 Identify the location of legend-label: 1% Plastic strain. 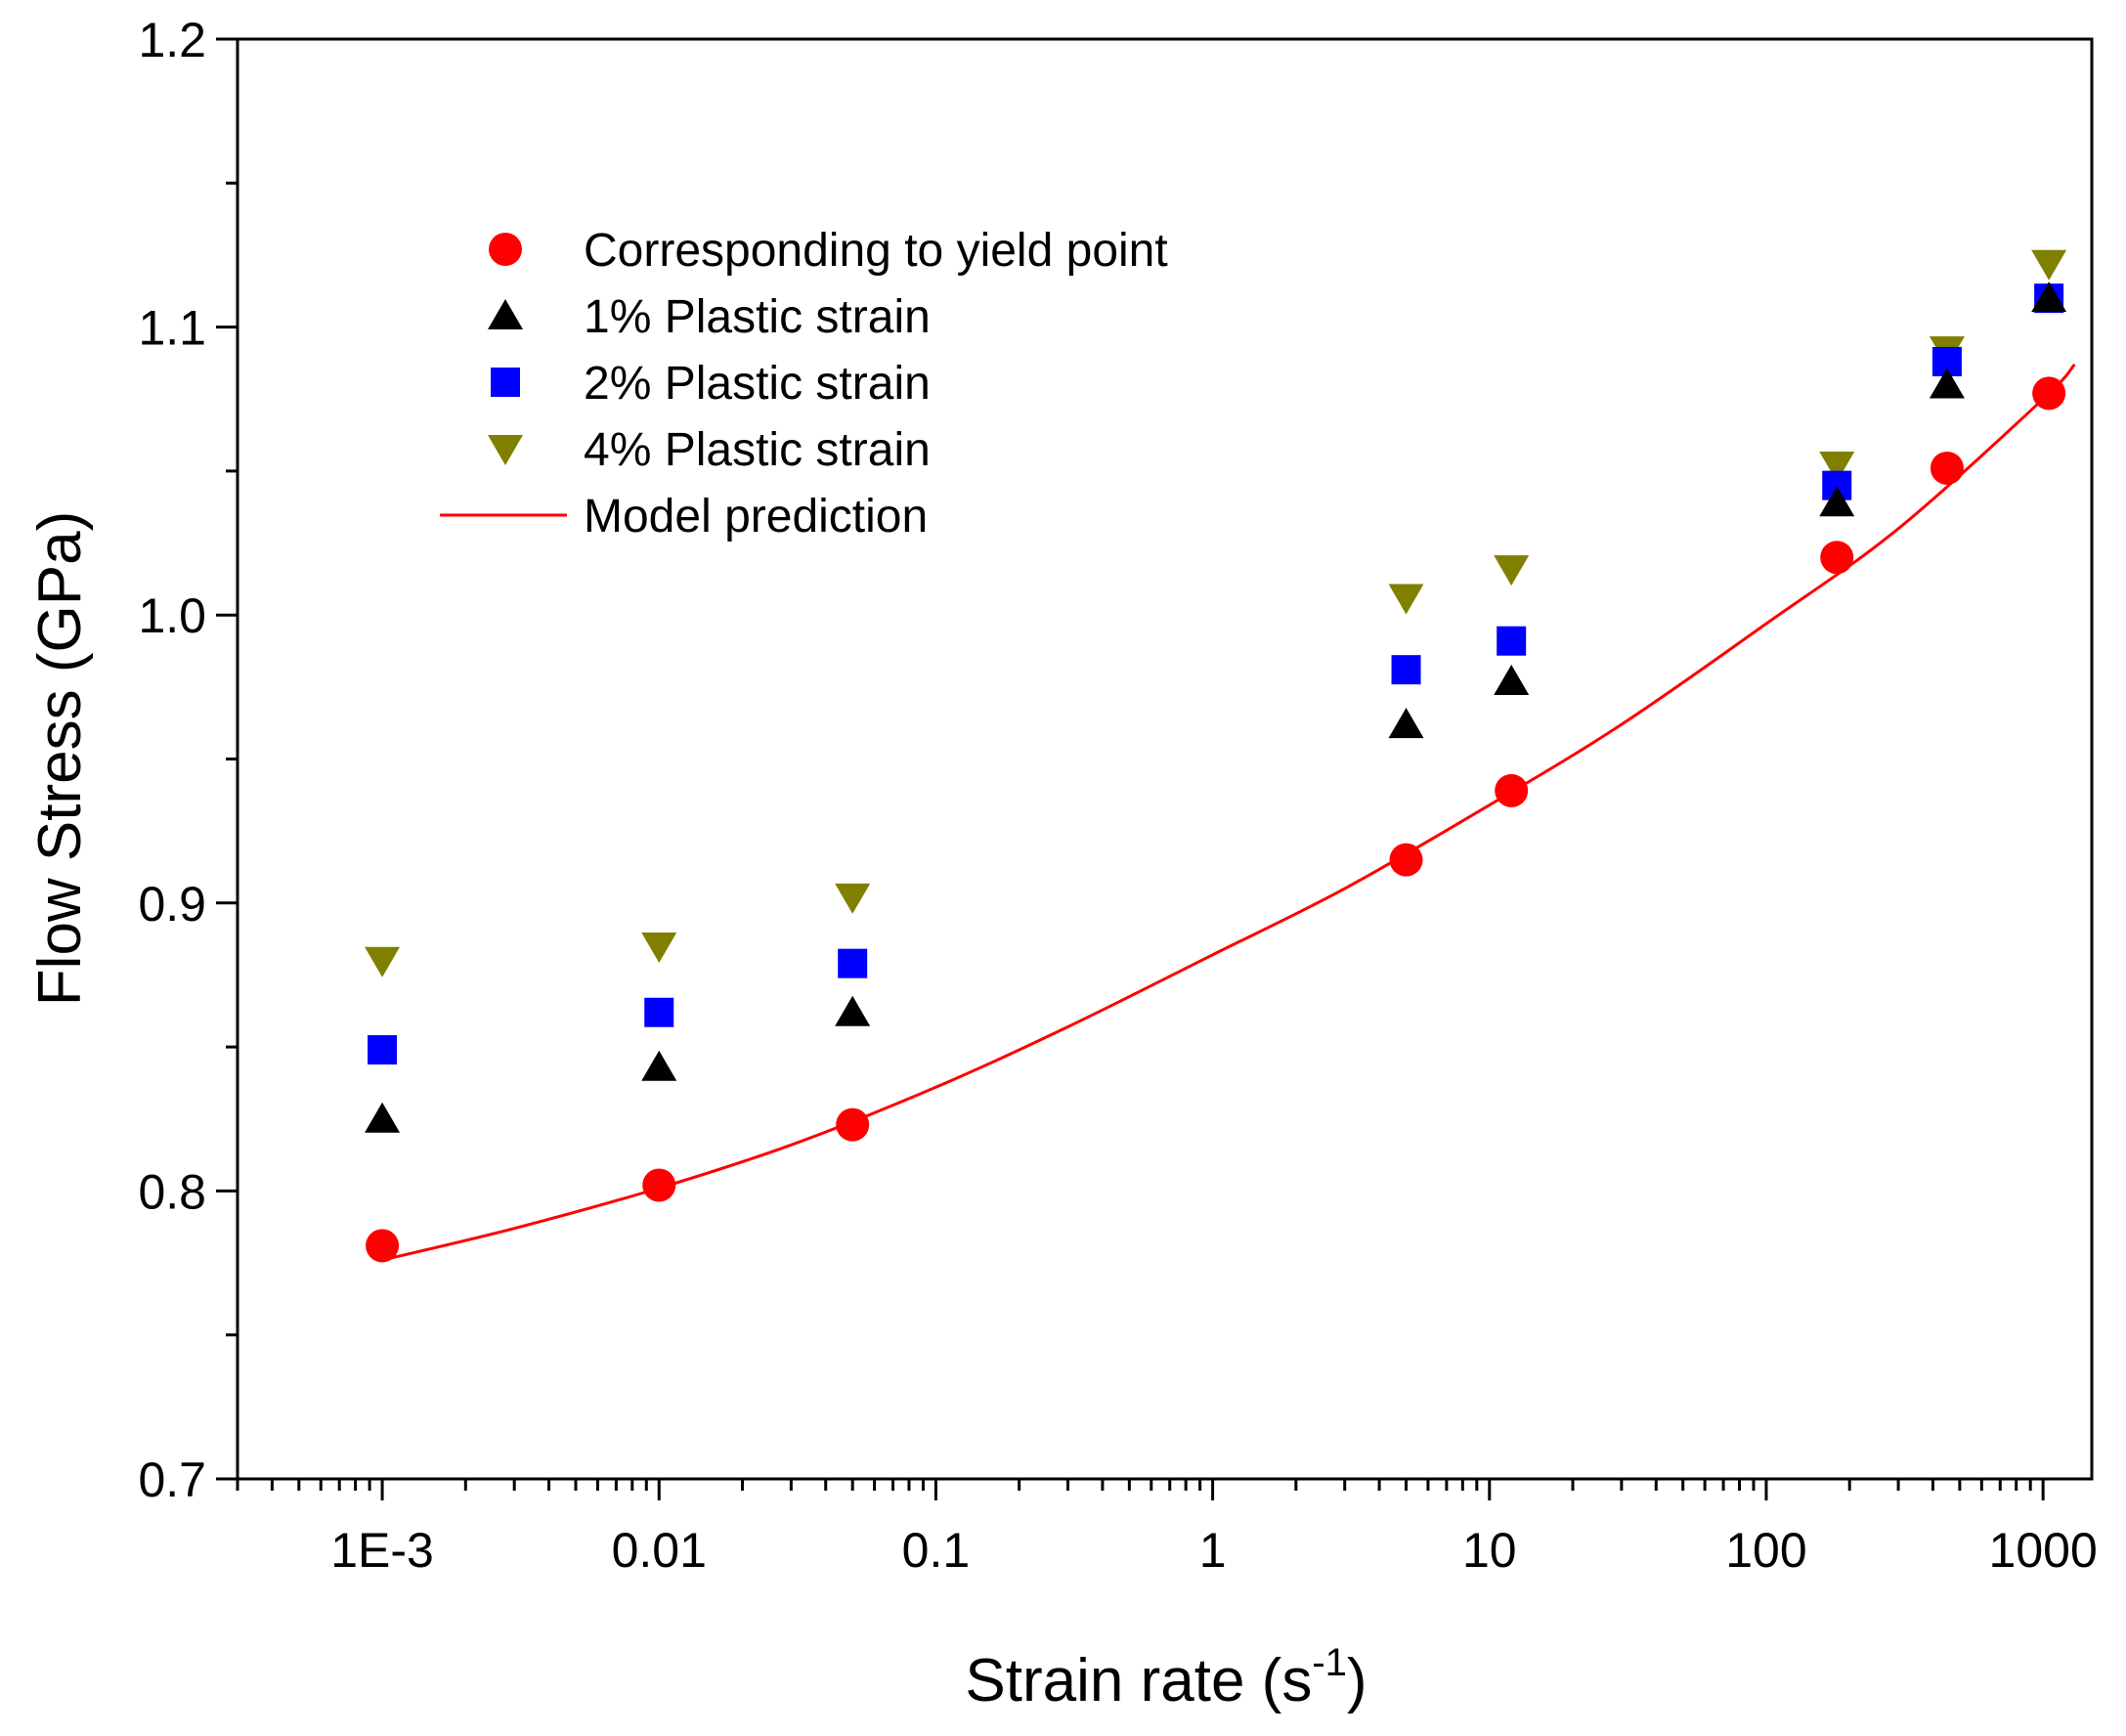
(757, 317).